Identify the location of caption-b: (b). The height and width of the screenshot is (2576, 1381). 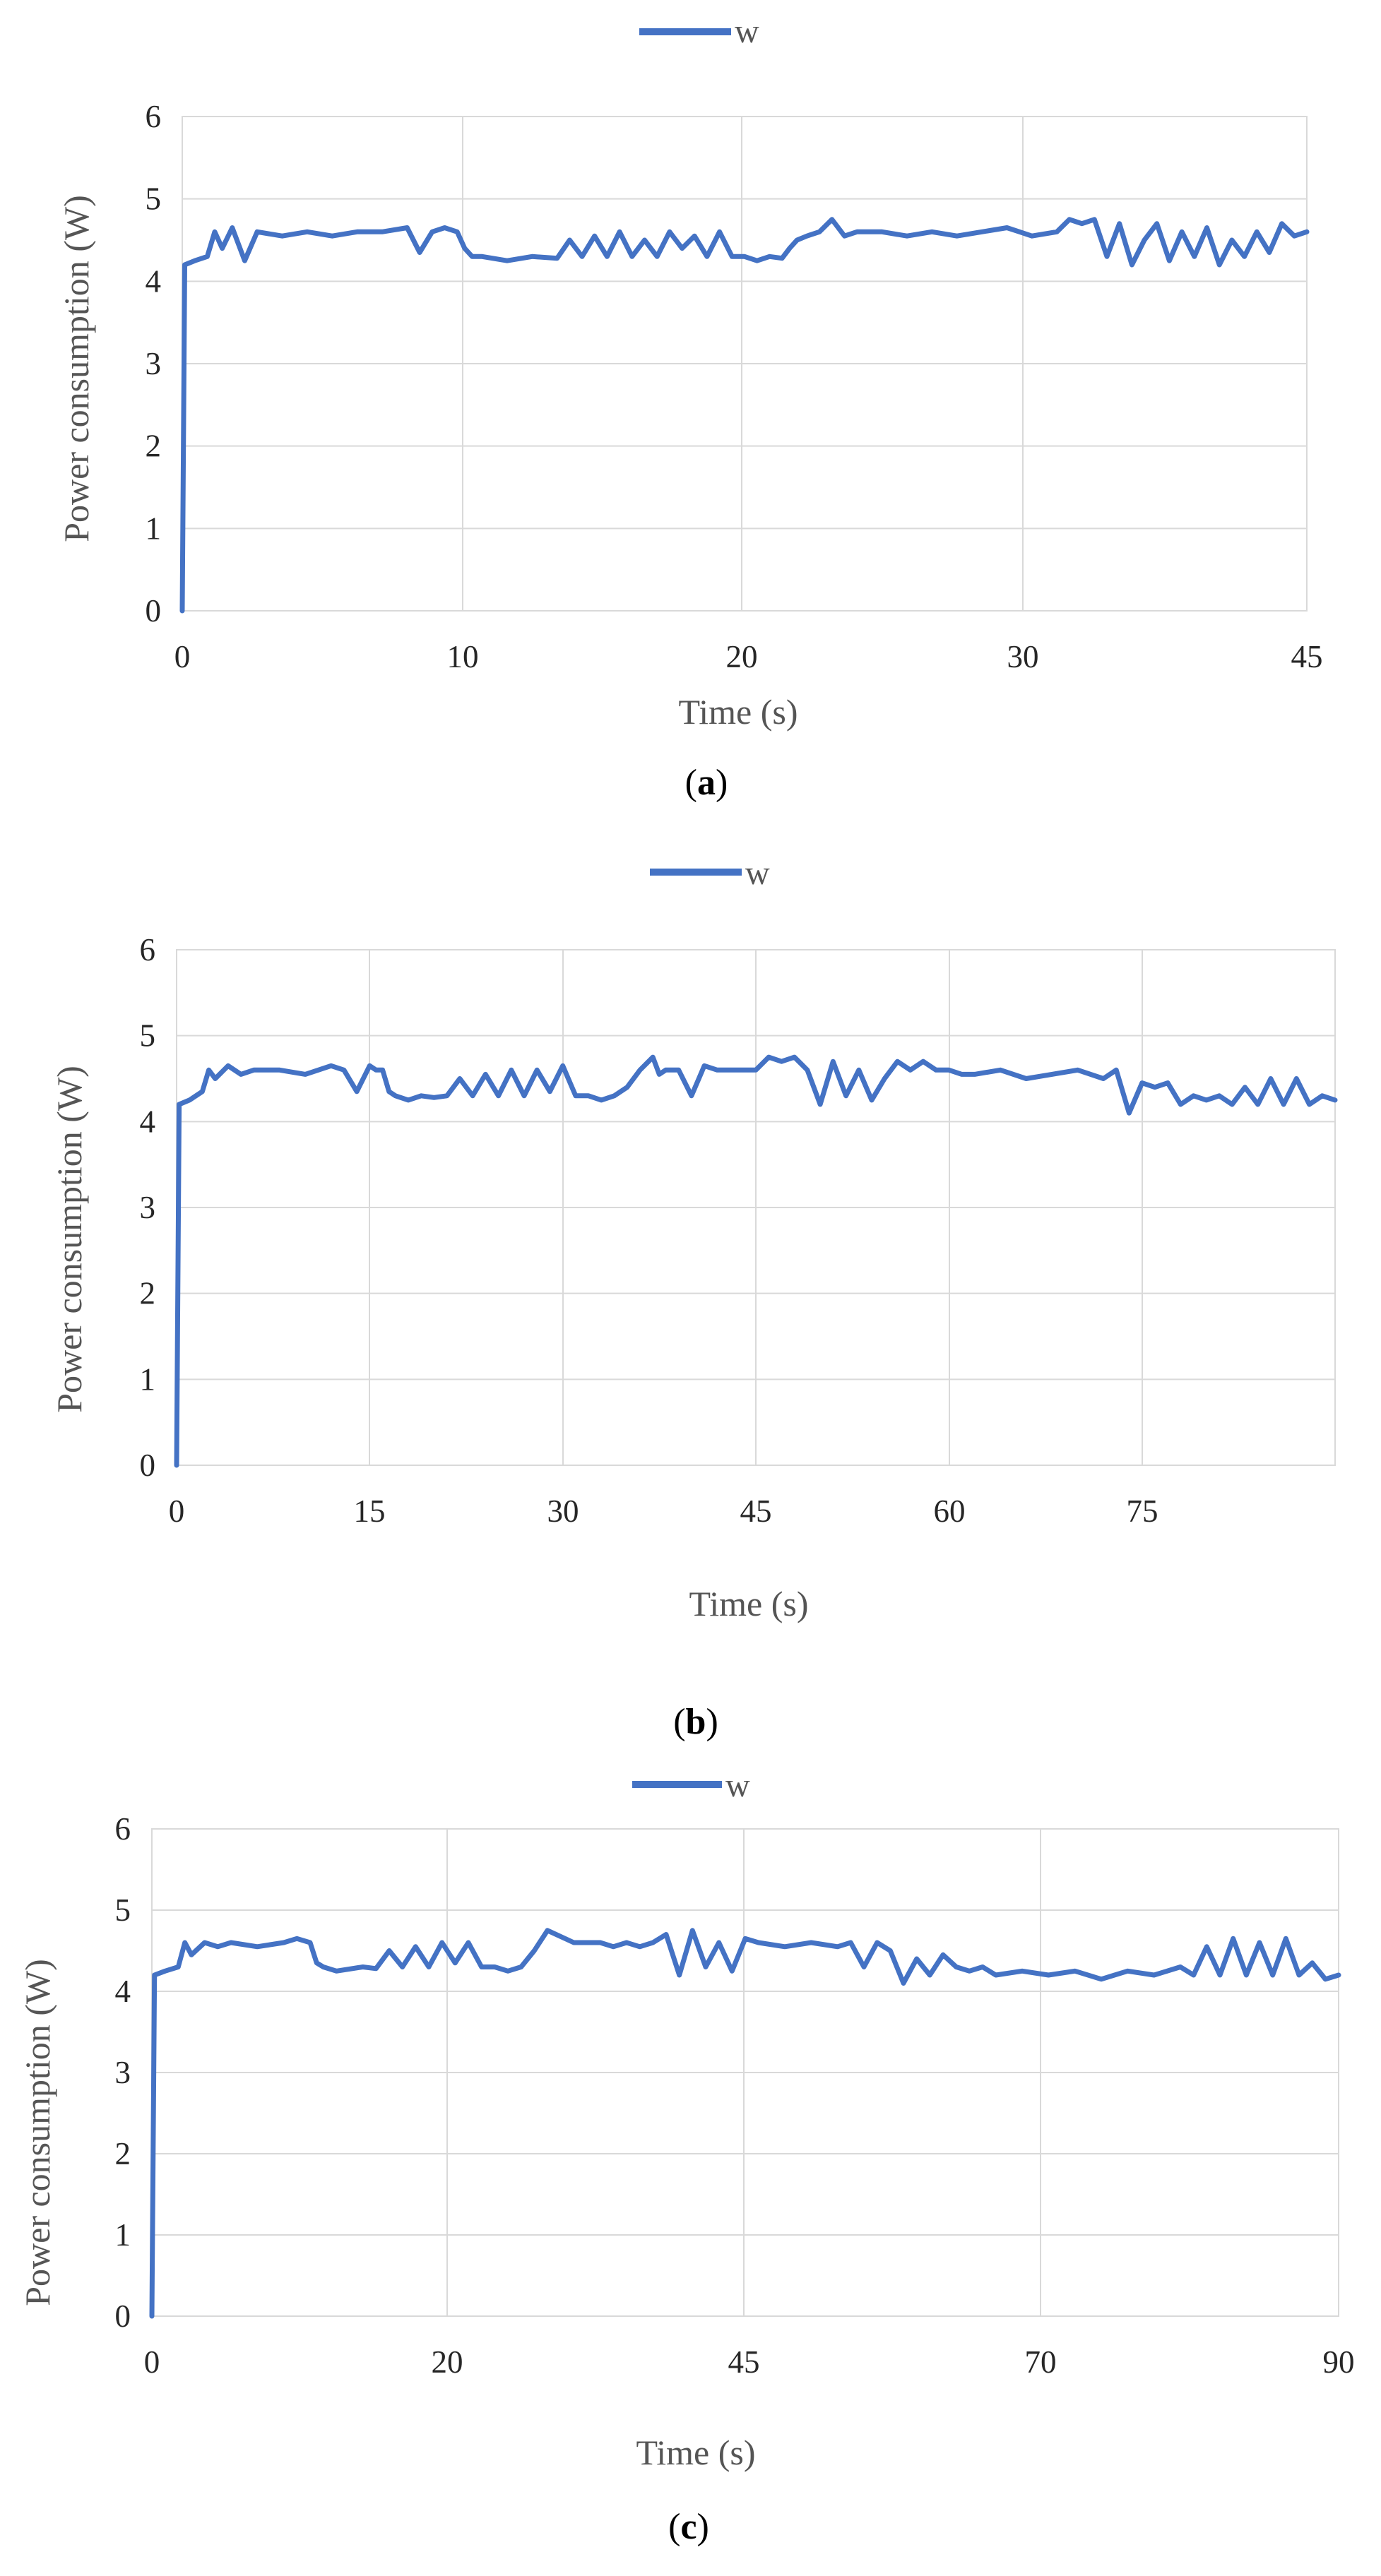
(695, 1722).